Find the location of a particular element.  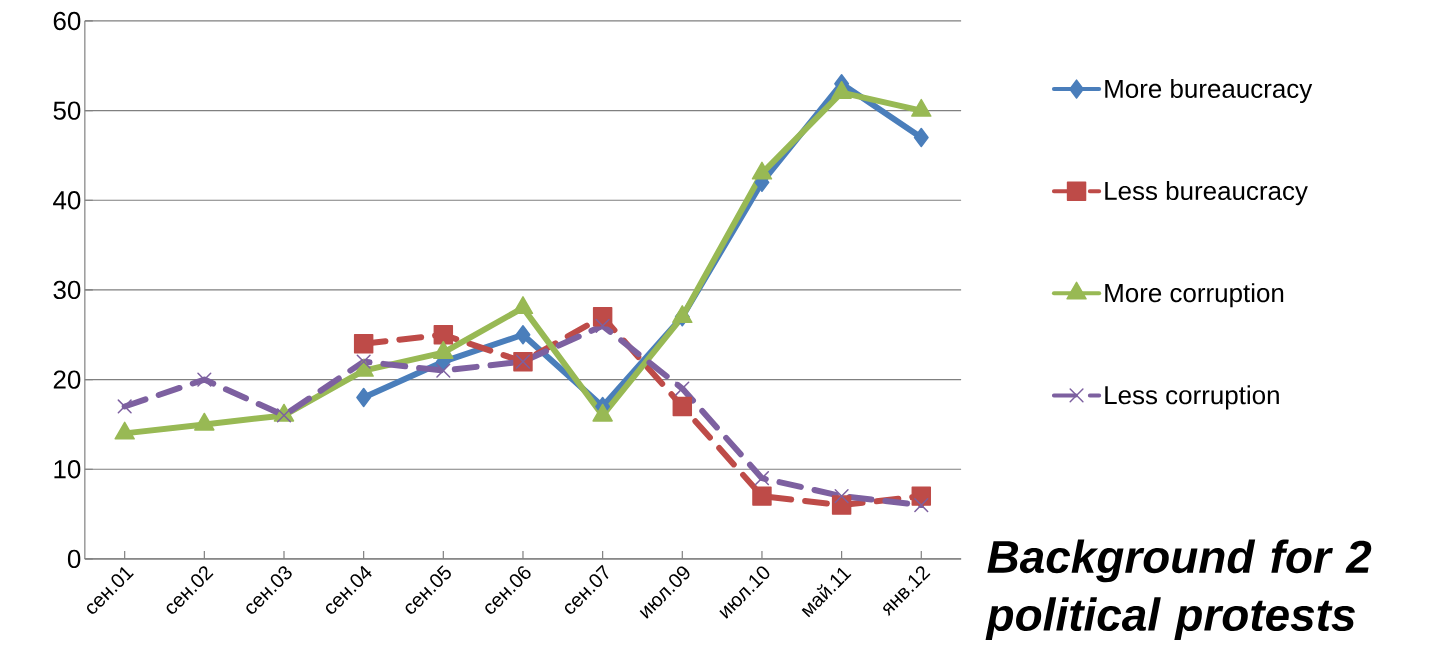

y-tick-label: 30 is located at coordinates (67, 290).